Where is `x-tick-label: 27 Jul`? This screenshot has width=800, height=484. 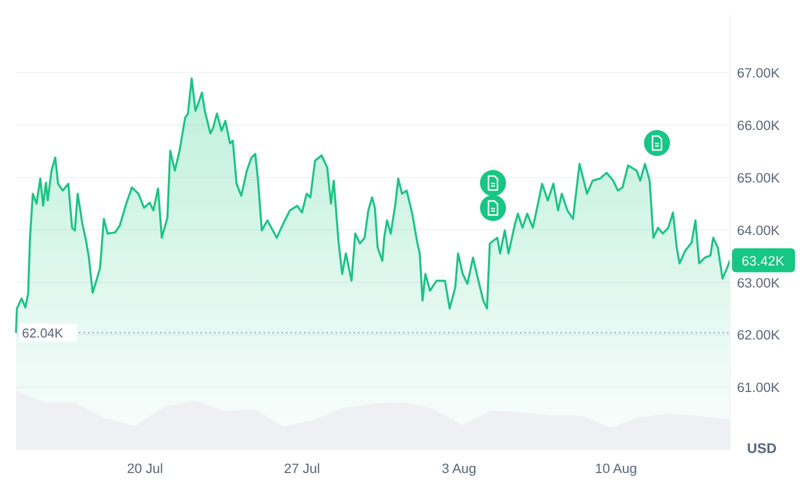
x-tick-label: 27 Jul is located at coordinates (302, 468).